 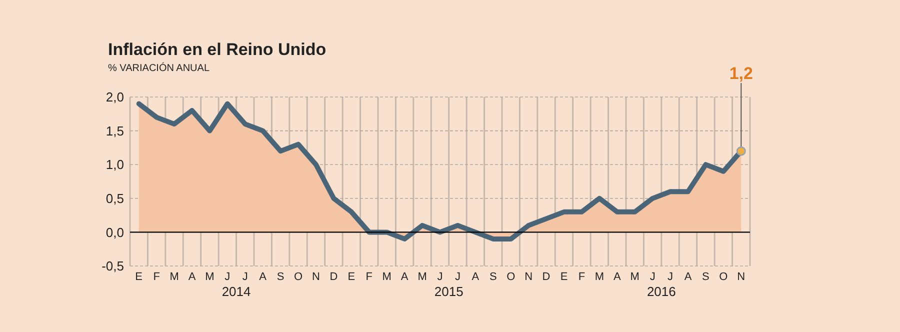 I want to click on data-label: 1,2, so click(x=741, y=73).